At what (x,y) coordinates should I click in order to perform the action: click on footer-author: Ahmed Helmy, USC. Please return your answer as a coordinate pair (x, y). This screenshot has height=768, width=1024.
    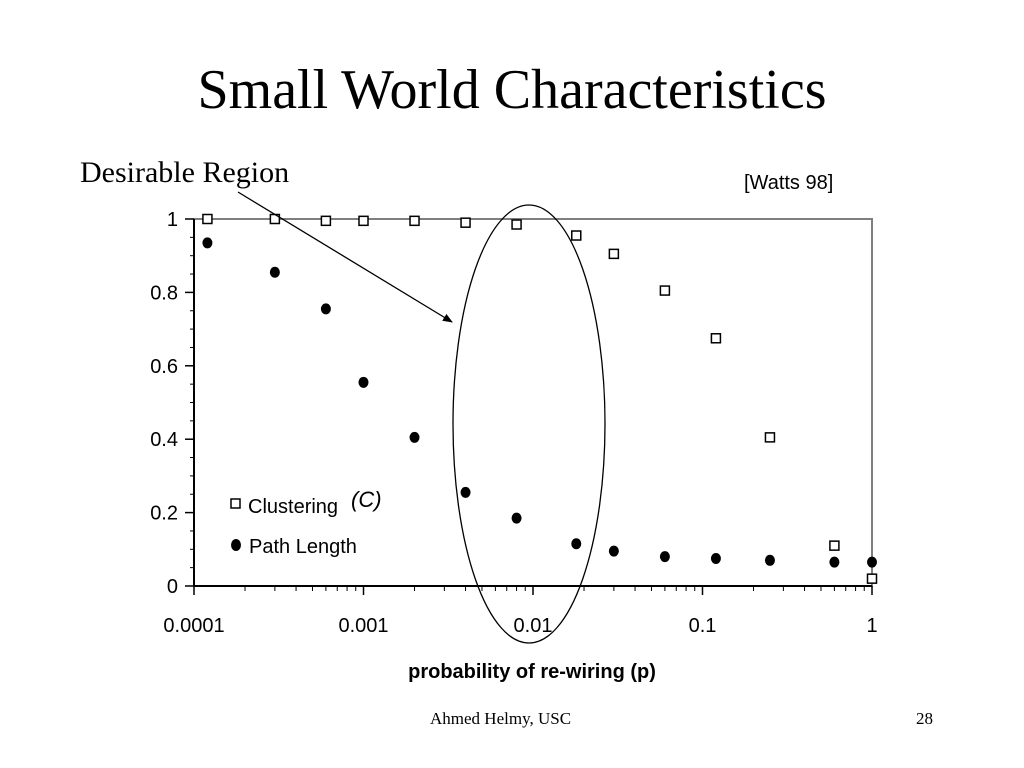
    Looking at the image, I should click on (501, 718).